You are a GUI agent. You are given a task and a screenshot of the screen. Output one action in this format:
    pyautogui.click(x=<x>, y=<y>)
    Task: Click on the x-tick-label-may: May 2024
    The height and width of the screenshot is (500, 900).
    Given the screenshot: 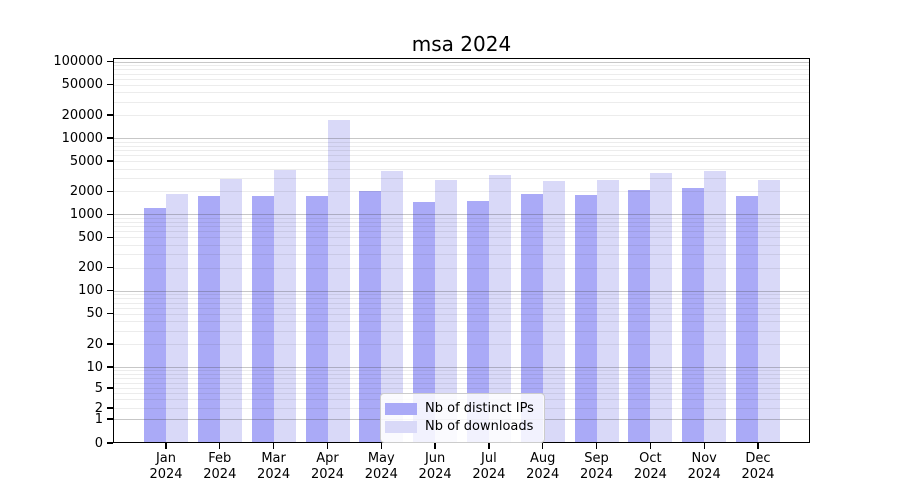 What is the action you would take?
    pyautogui.click(x=381, y=466)
    